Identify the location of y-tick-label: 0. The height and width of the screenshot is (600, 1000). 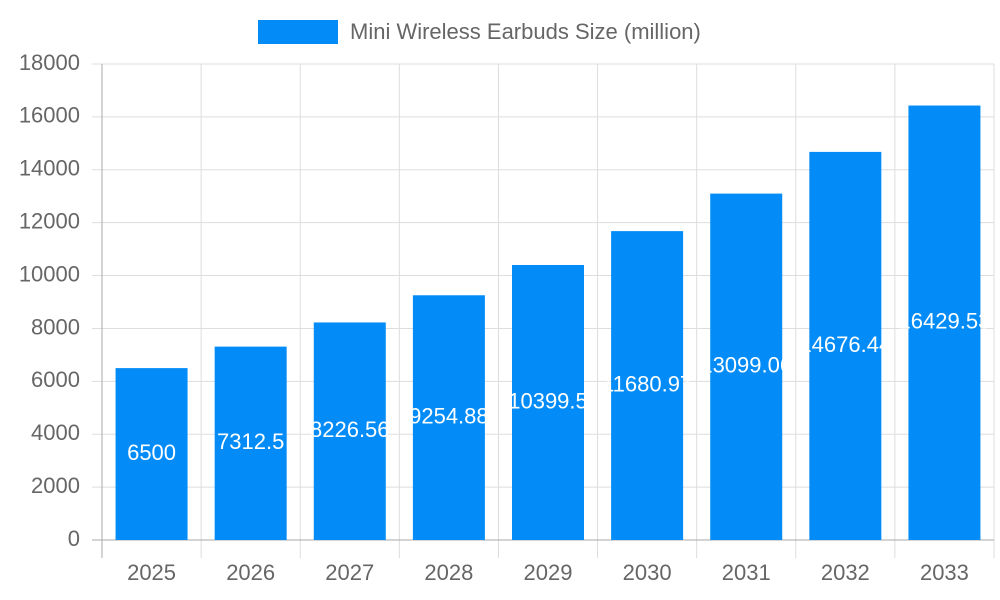
(74, 538).